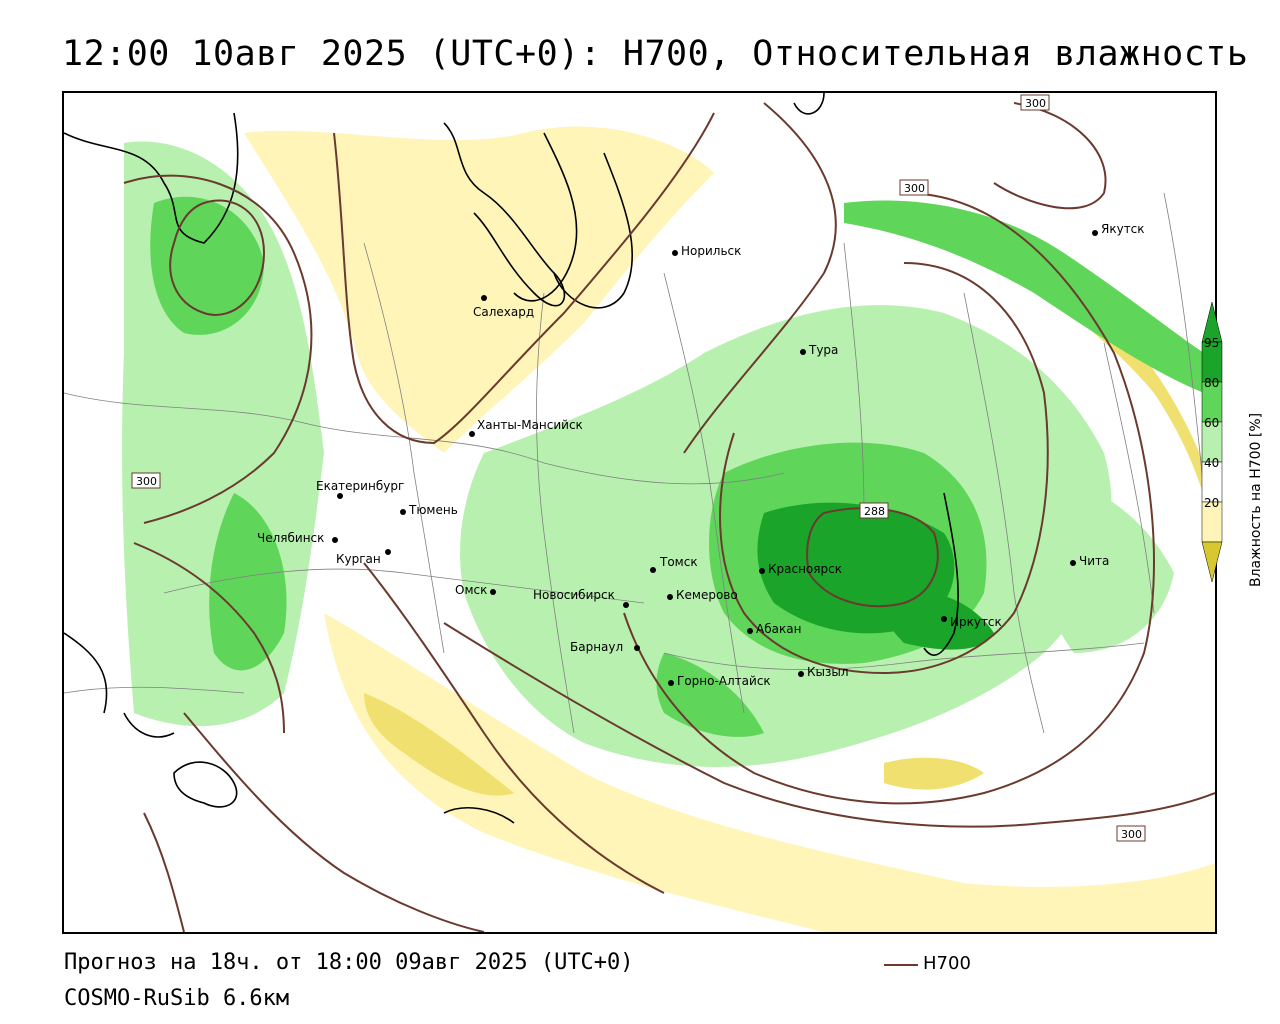  Describe the element at coordinates (1211, 423) in the screenshot. I see `colorbar-tick-60: 60` at that location.